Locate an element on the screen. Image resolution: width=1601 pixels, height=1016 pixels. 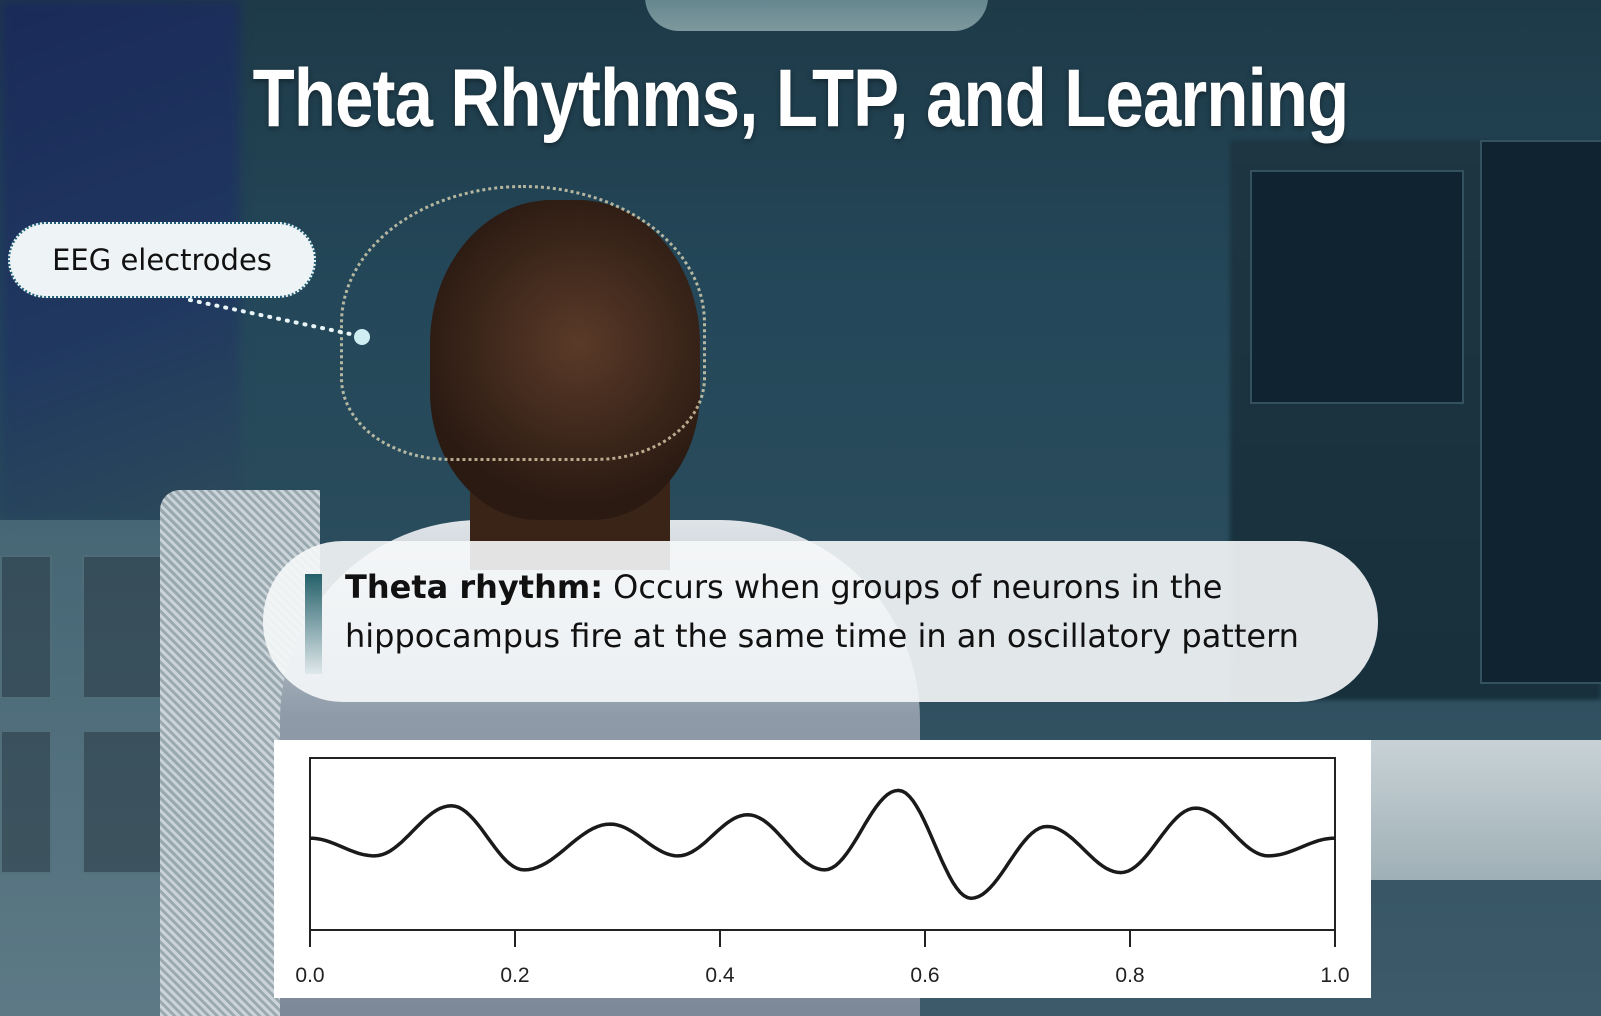
definition-term: Theta rhythm: is located at coordinates (474, 587).